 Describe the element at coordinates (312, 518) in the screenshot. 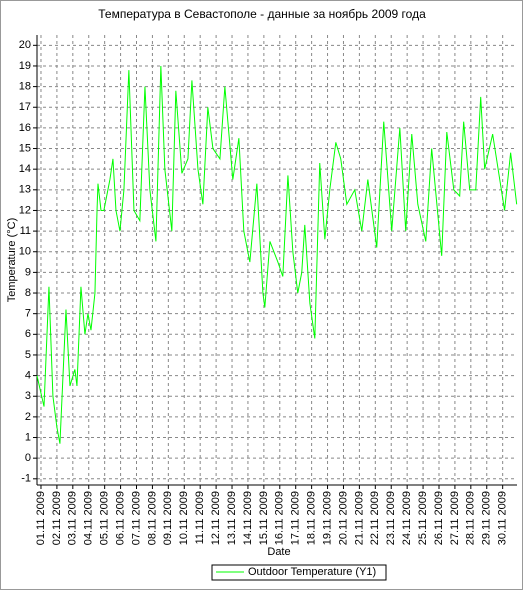

I see `x-tick-label: 18.11 2009` at that location.